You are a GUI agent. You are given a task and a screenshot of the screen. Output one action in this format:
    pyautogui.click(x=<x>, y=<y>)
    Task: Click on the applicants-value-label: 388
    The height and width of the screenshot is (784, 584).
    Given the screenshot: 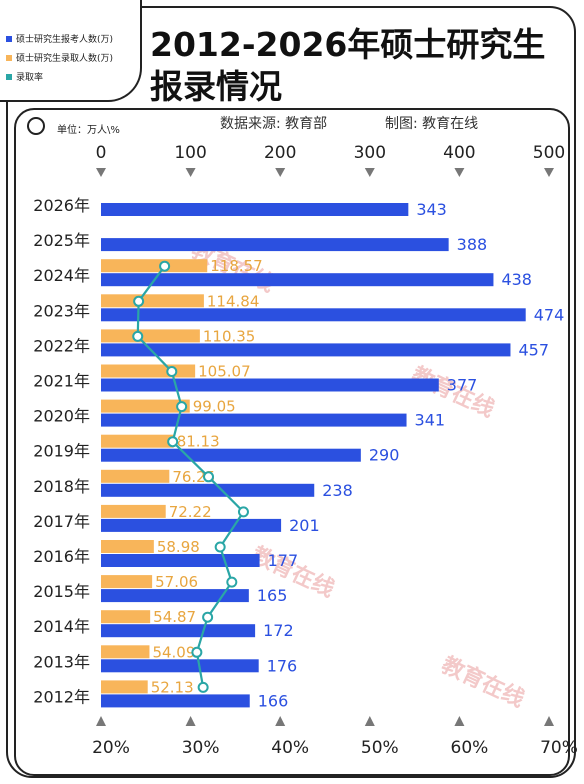 What is the action you would take?
    pyautogui.click(x=472, y=244)
    